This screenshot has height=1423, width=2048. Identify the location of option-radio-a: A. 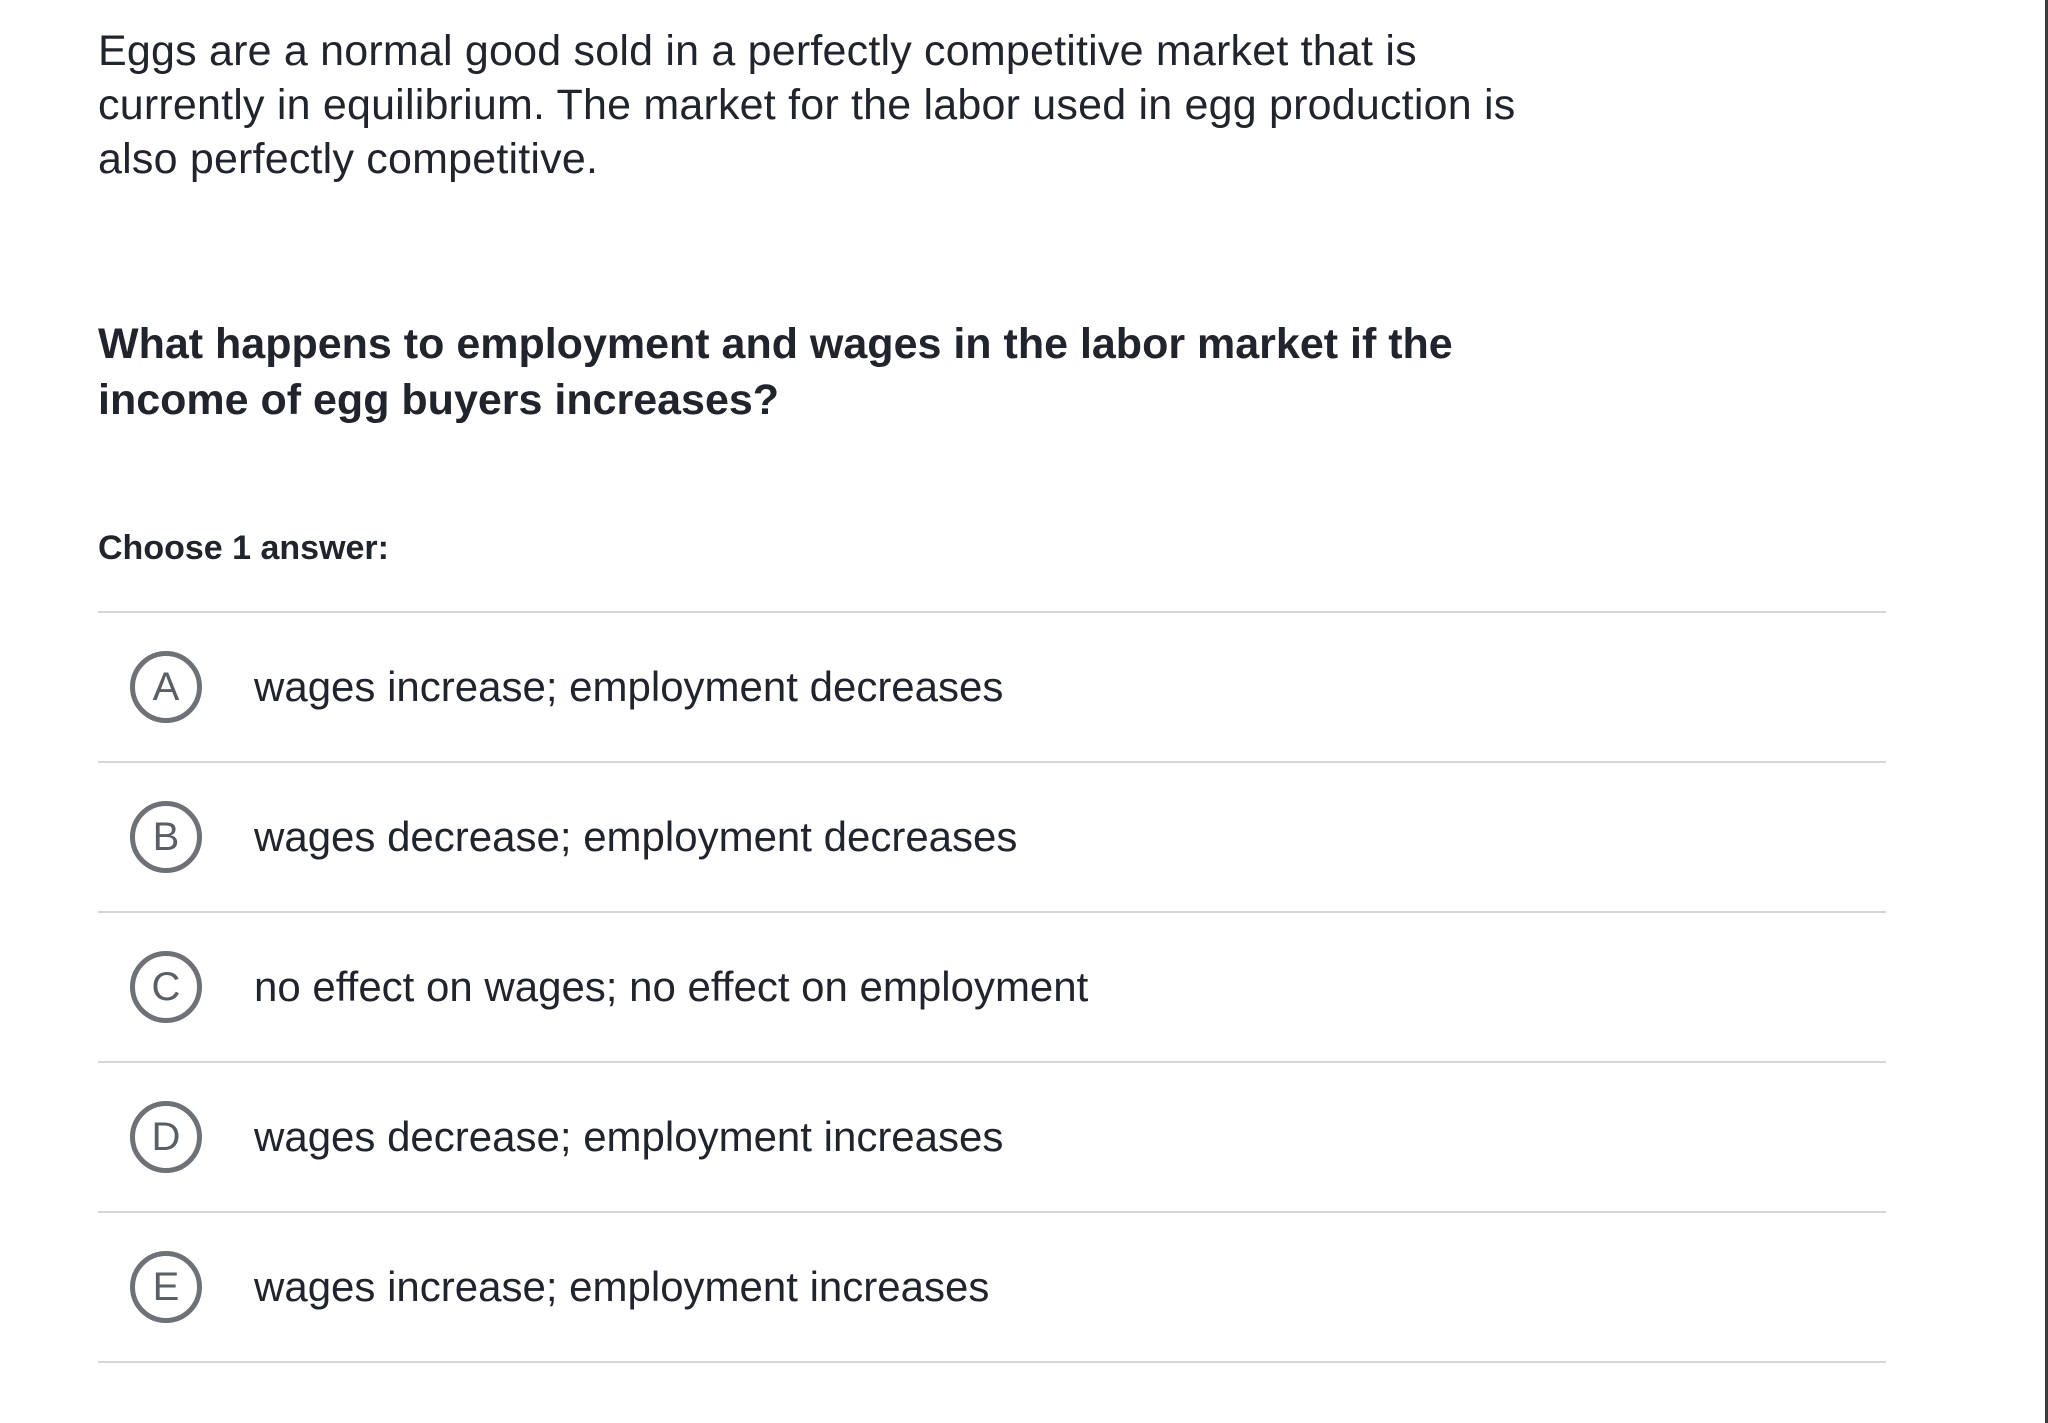
(166, 687).